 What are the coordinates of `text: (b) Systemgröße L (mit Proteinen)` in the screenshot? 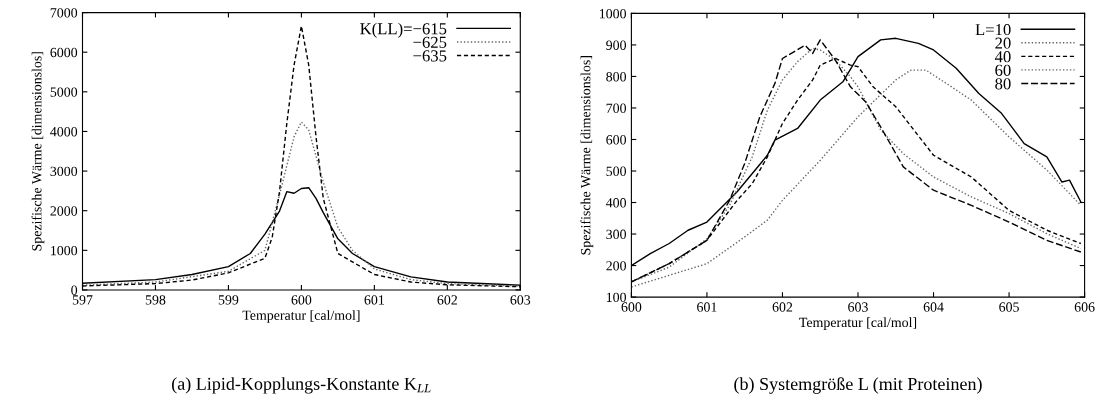 It's located at (858, 385).